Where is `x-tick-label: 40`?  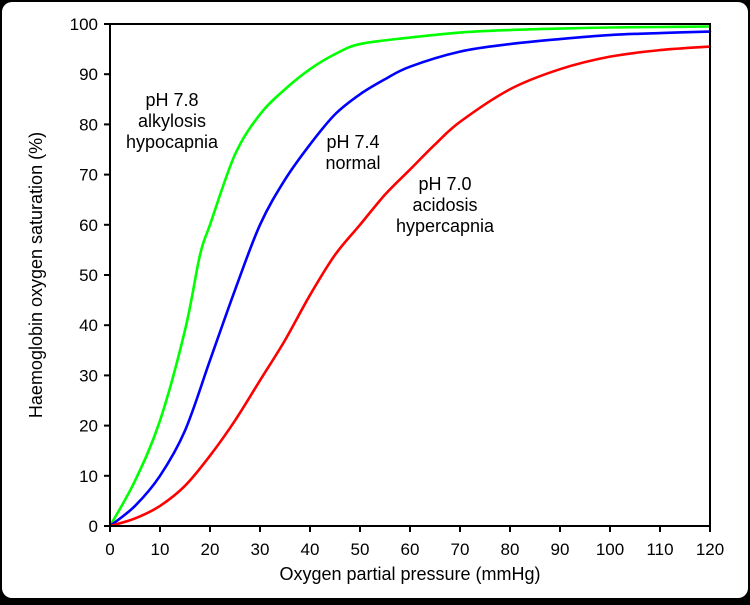
x-tick-label: 40 is located at coordinates (310, 549).